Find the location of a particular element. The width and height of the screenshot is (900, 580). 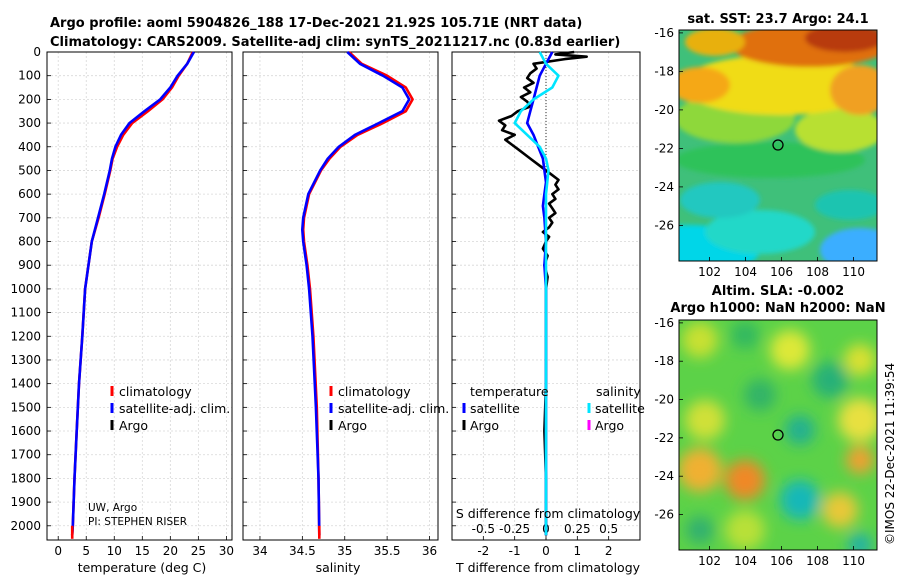

y-tick-label: 0 is located at coordinates (37, 52).